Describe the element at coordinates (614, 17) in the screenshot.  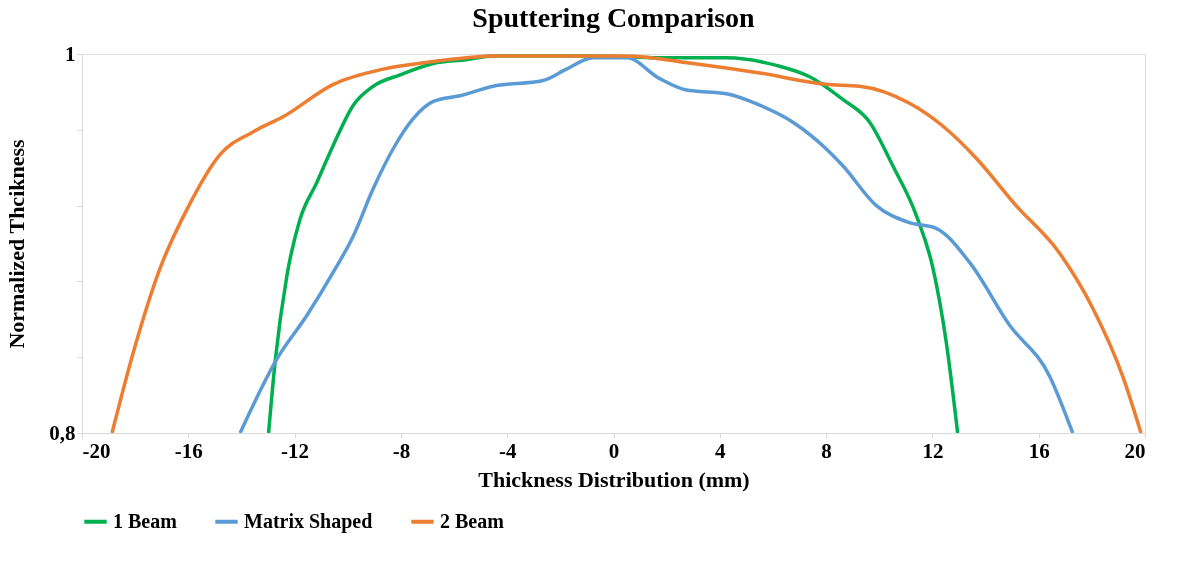
I see `chart-title: Sputtering Comparison` at that location.